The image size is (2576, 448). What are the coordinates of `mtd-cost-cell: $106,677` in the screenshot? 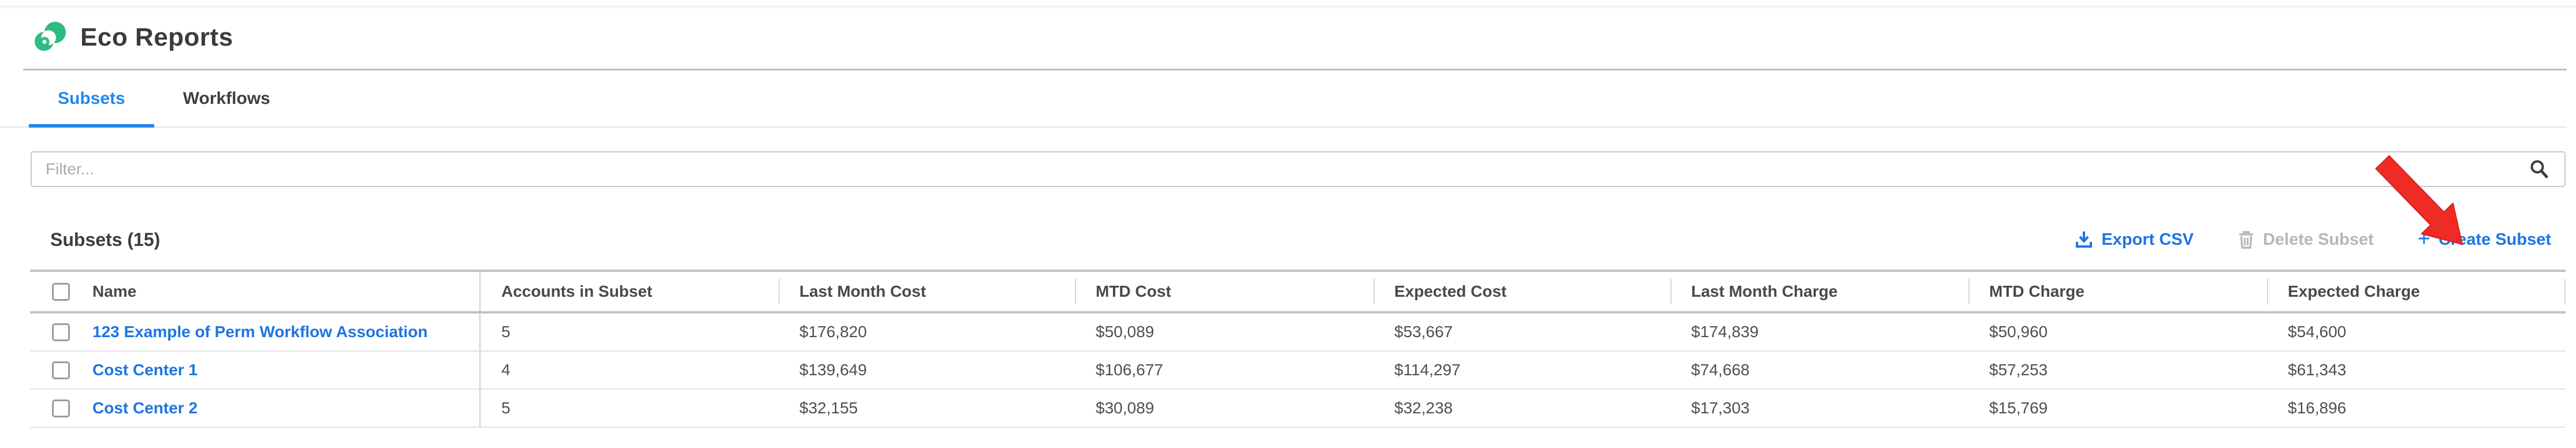 It's located at (1130, 370).